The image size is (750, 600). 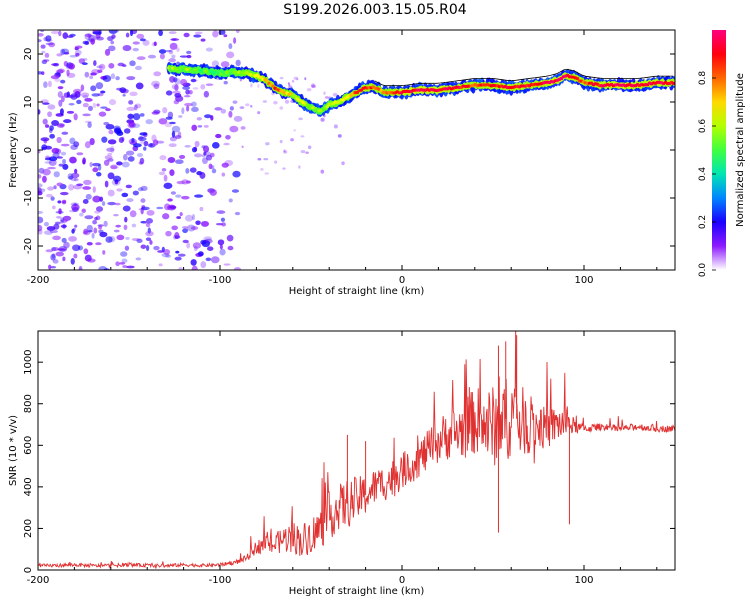 What do you see at coordinates (28, 198) in the screenshot?
I see `spectrogram-ytick-label: -10` at bounding box center [28, 198].